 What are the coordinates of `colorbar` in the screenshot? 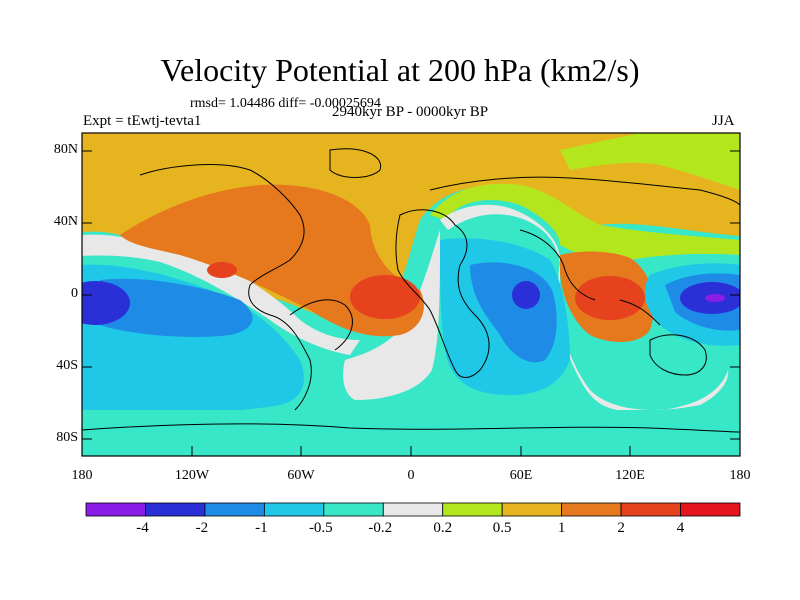 It's located at (413, 509).